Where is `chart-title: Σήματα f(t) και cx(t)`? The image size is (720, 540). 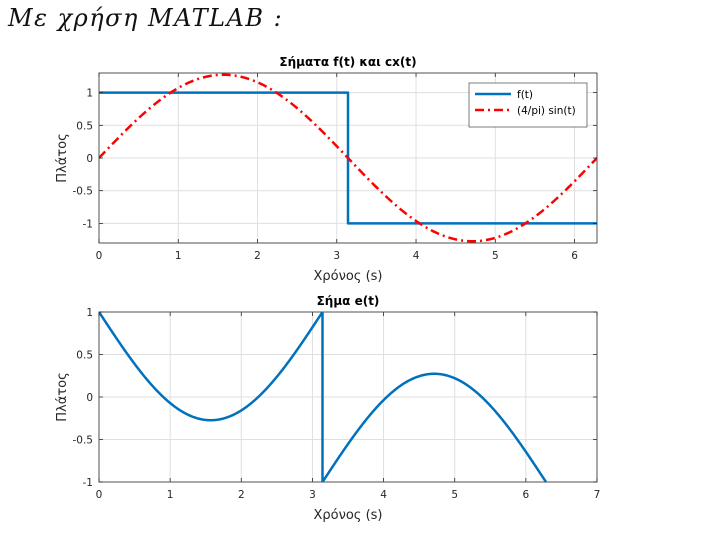
chart-title: Σήματα f(t) και cx(t) is located at coordinates (347, 62).